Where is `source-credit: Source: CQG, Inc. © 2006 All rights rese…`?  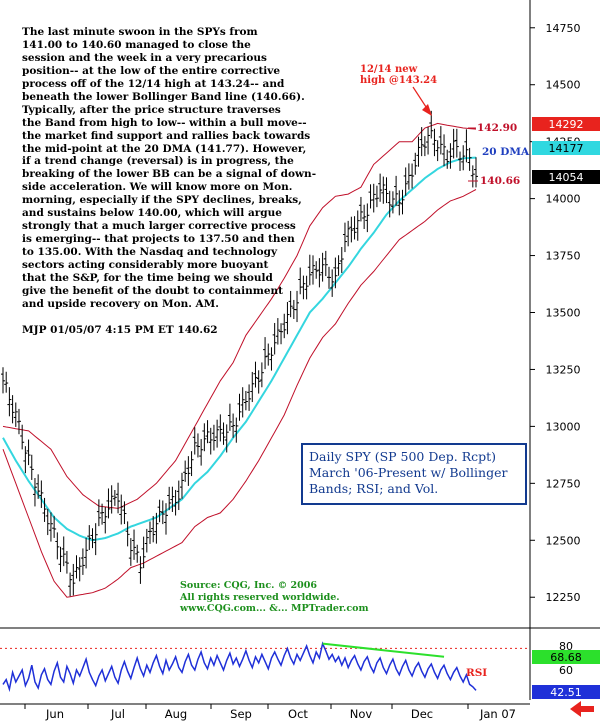 source-credit: Source: CQG, Inc. © 2006 All rights rese… is located at coordinates (274, 597).